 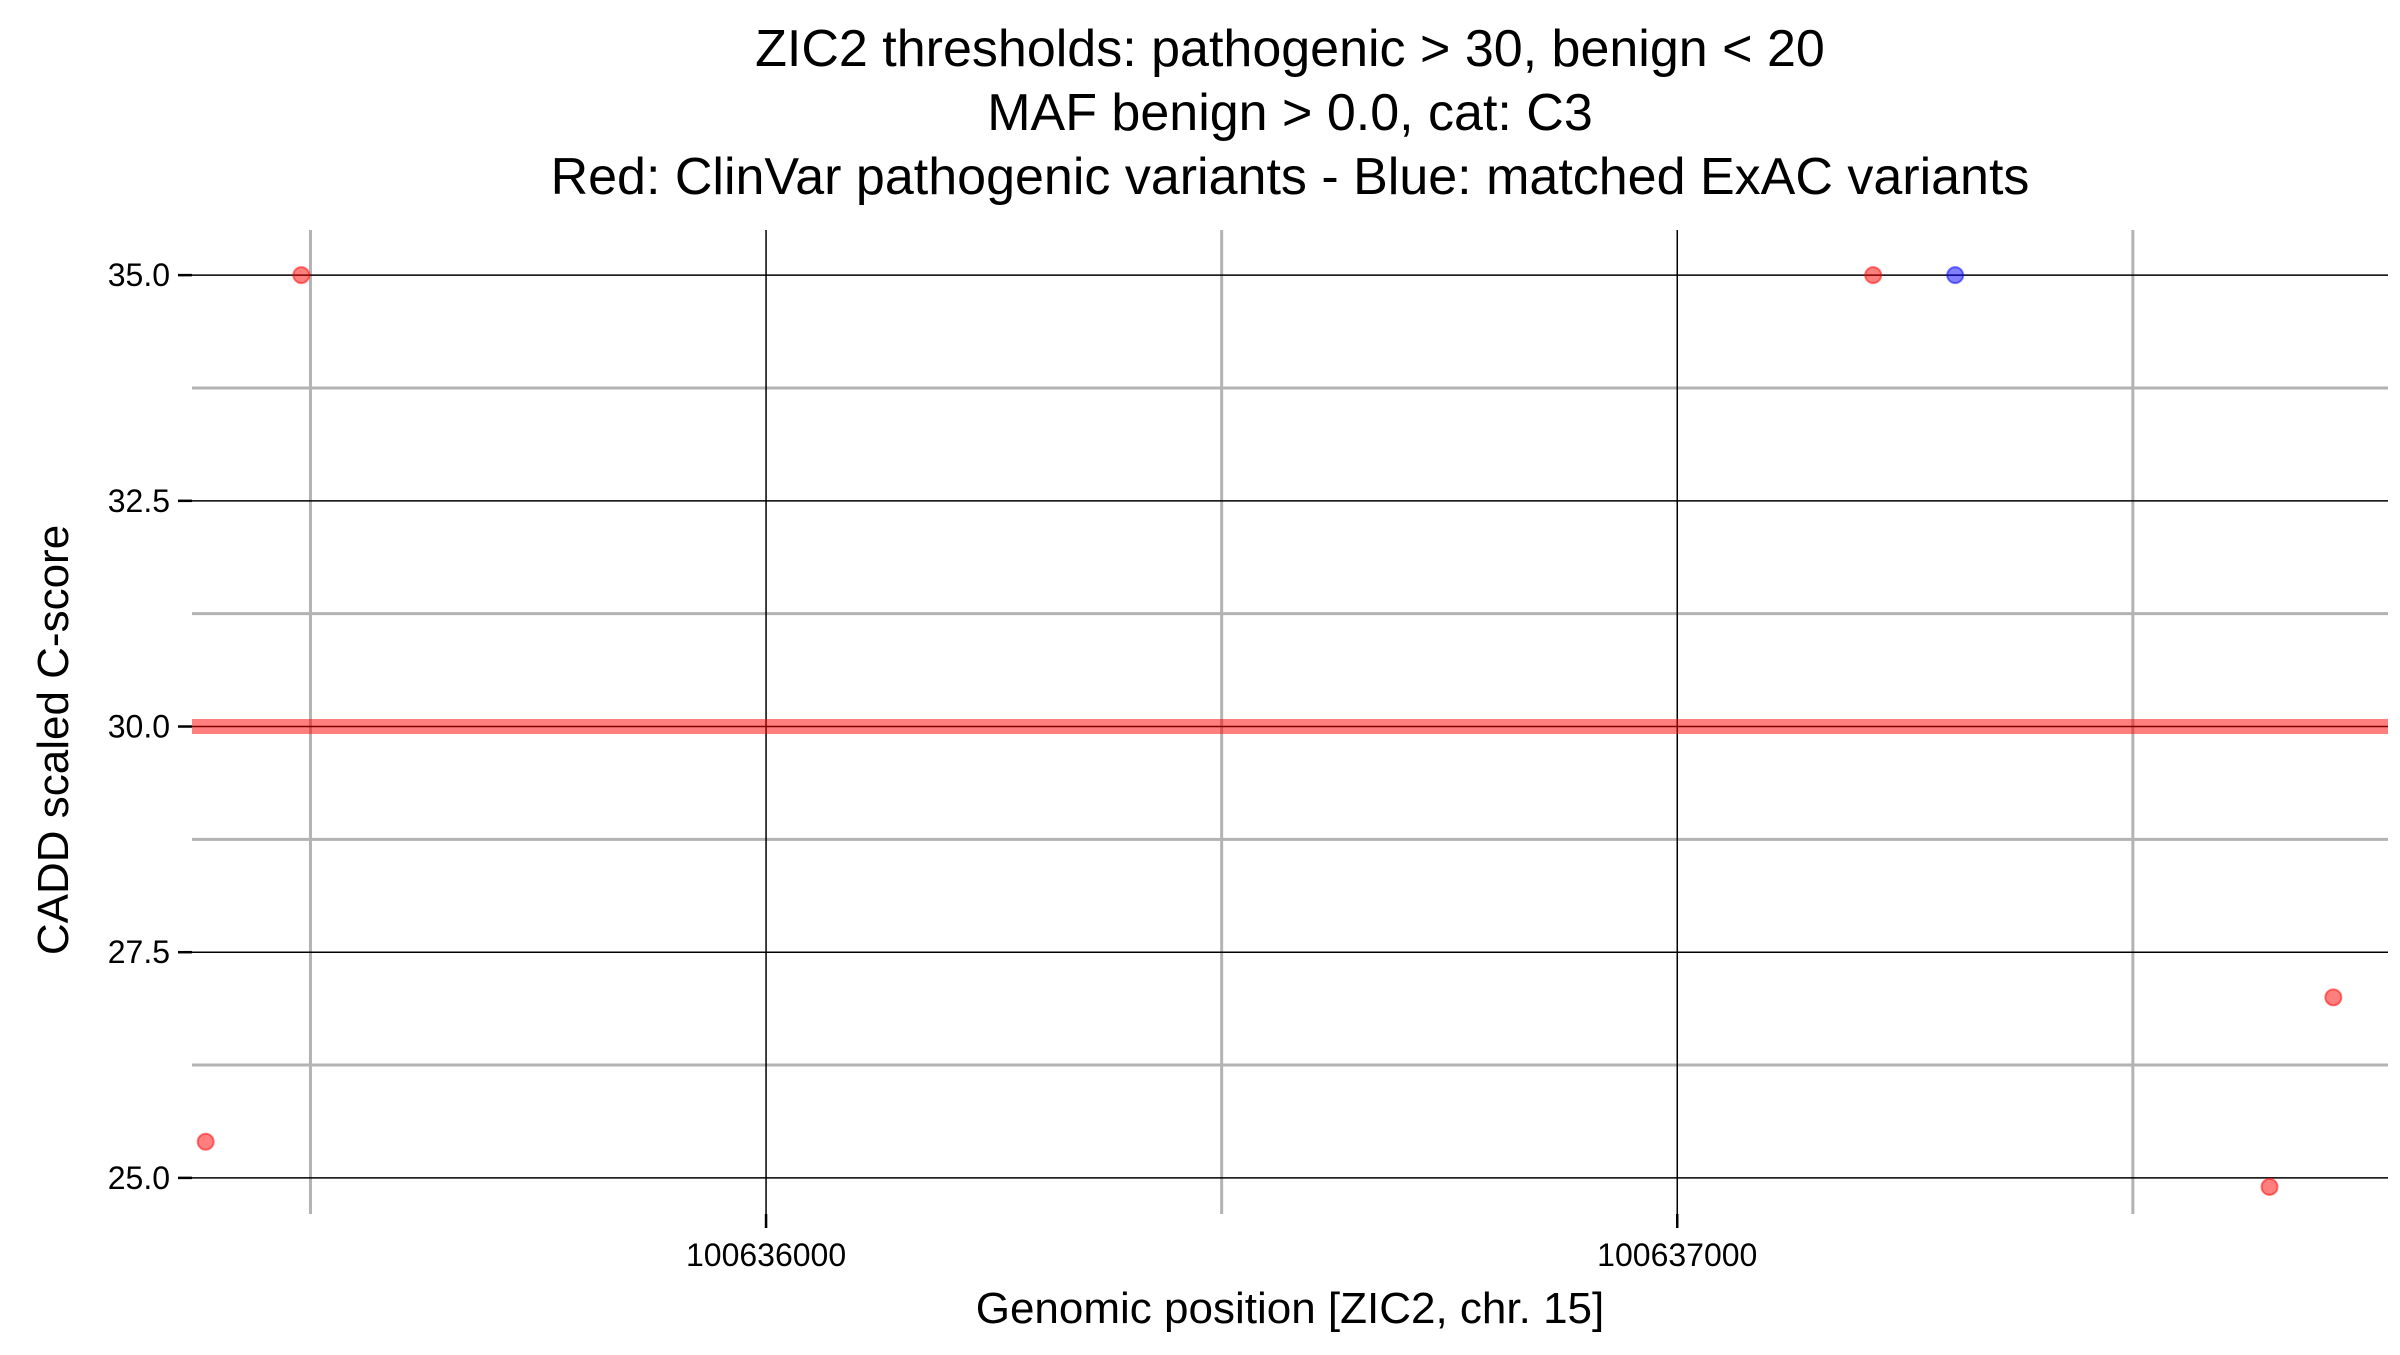 What do you see at coordinates (139, 952) in the screenshot?
I see `y-tick-label-1: 27.5` at bounding box center [139, 952].